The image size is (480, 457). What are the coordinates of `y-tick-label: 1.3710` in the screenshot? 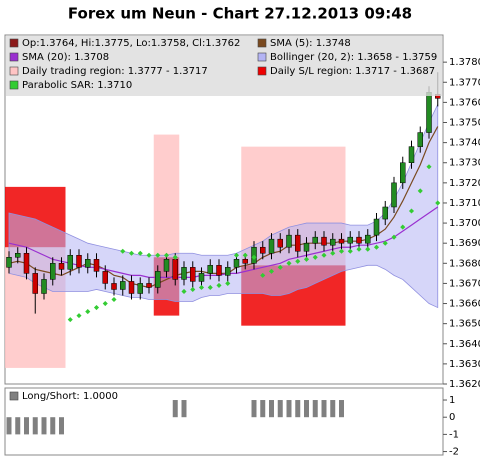 It's located at (464, 203).